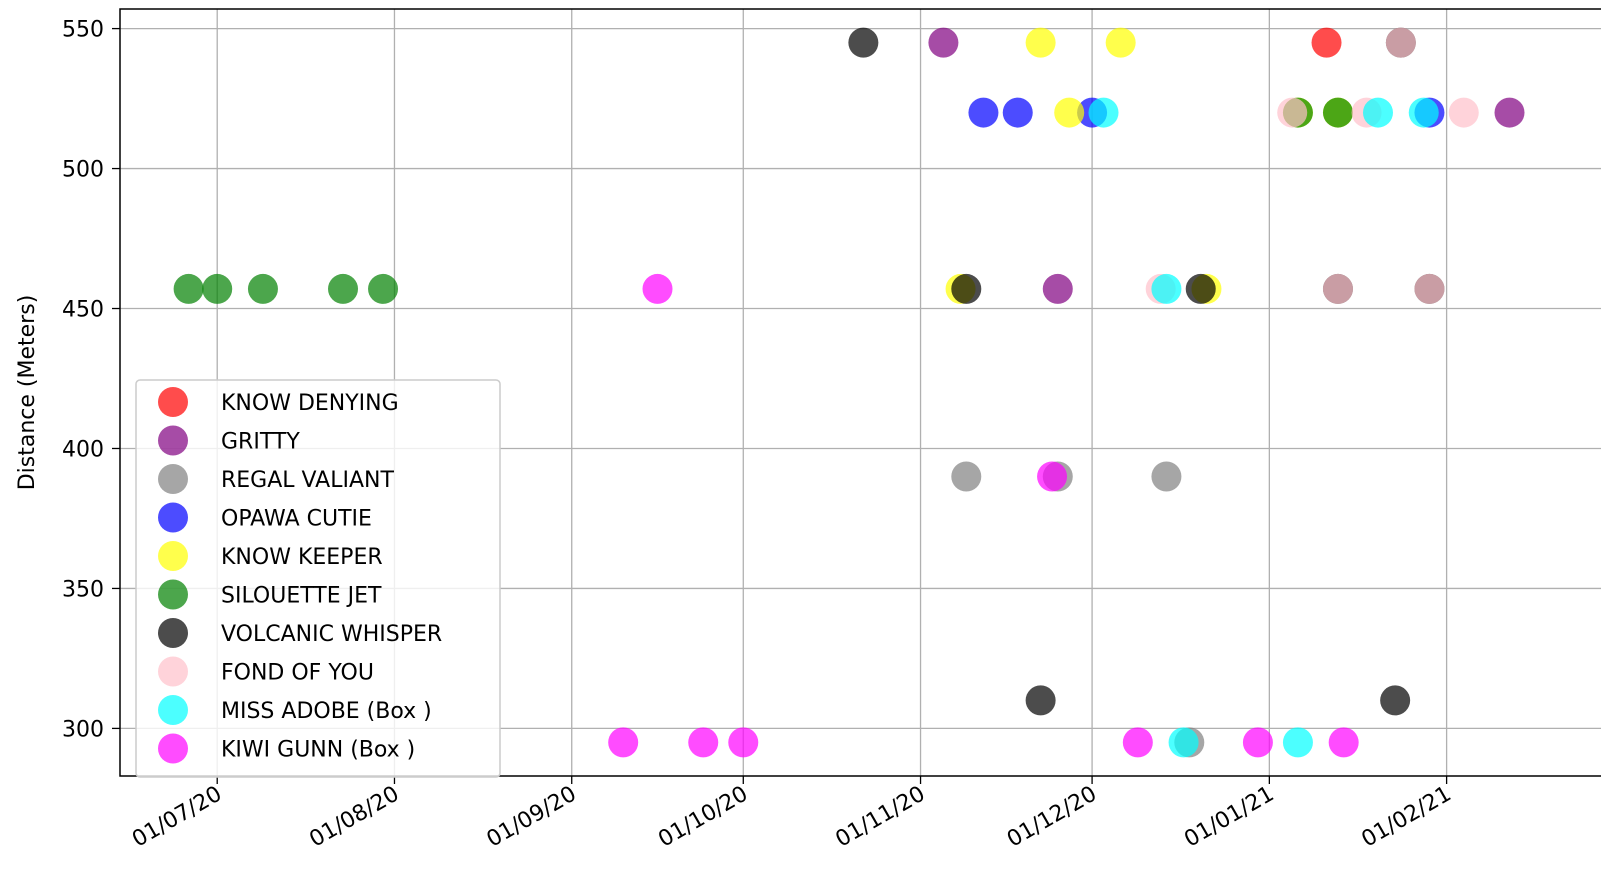 The height and width of the screenshot is (889, 1601). Describe the element at coordinates (354, 817) in the screenshot. I see `x-tick-label: 01/08/20` at that location.